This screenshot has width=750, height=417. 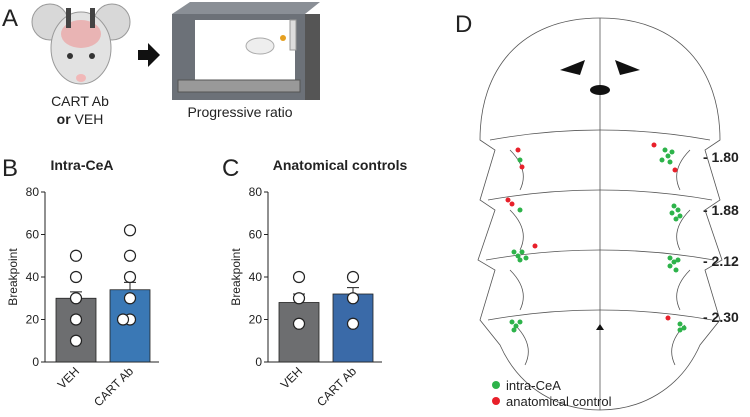 What do you see at coordinates (10, 168) in the screenshot?
I see `panel-letter: B` at bounding box center [10, 168].